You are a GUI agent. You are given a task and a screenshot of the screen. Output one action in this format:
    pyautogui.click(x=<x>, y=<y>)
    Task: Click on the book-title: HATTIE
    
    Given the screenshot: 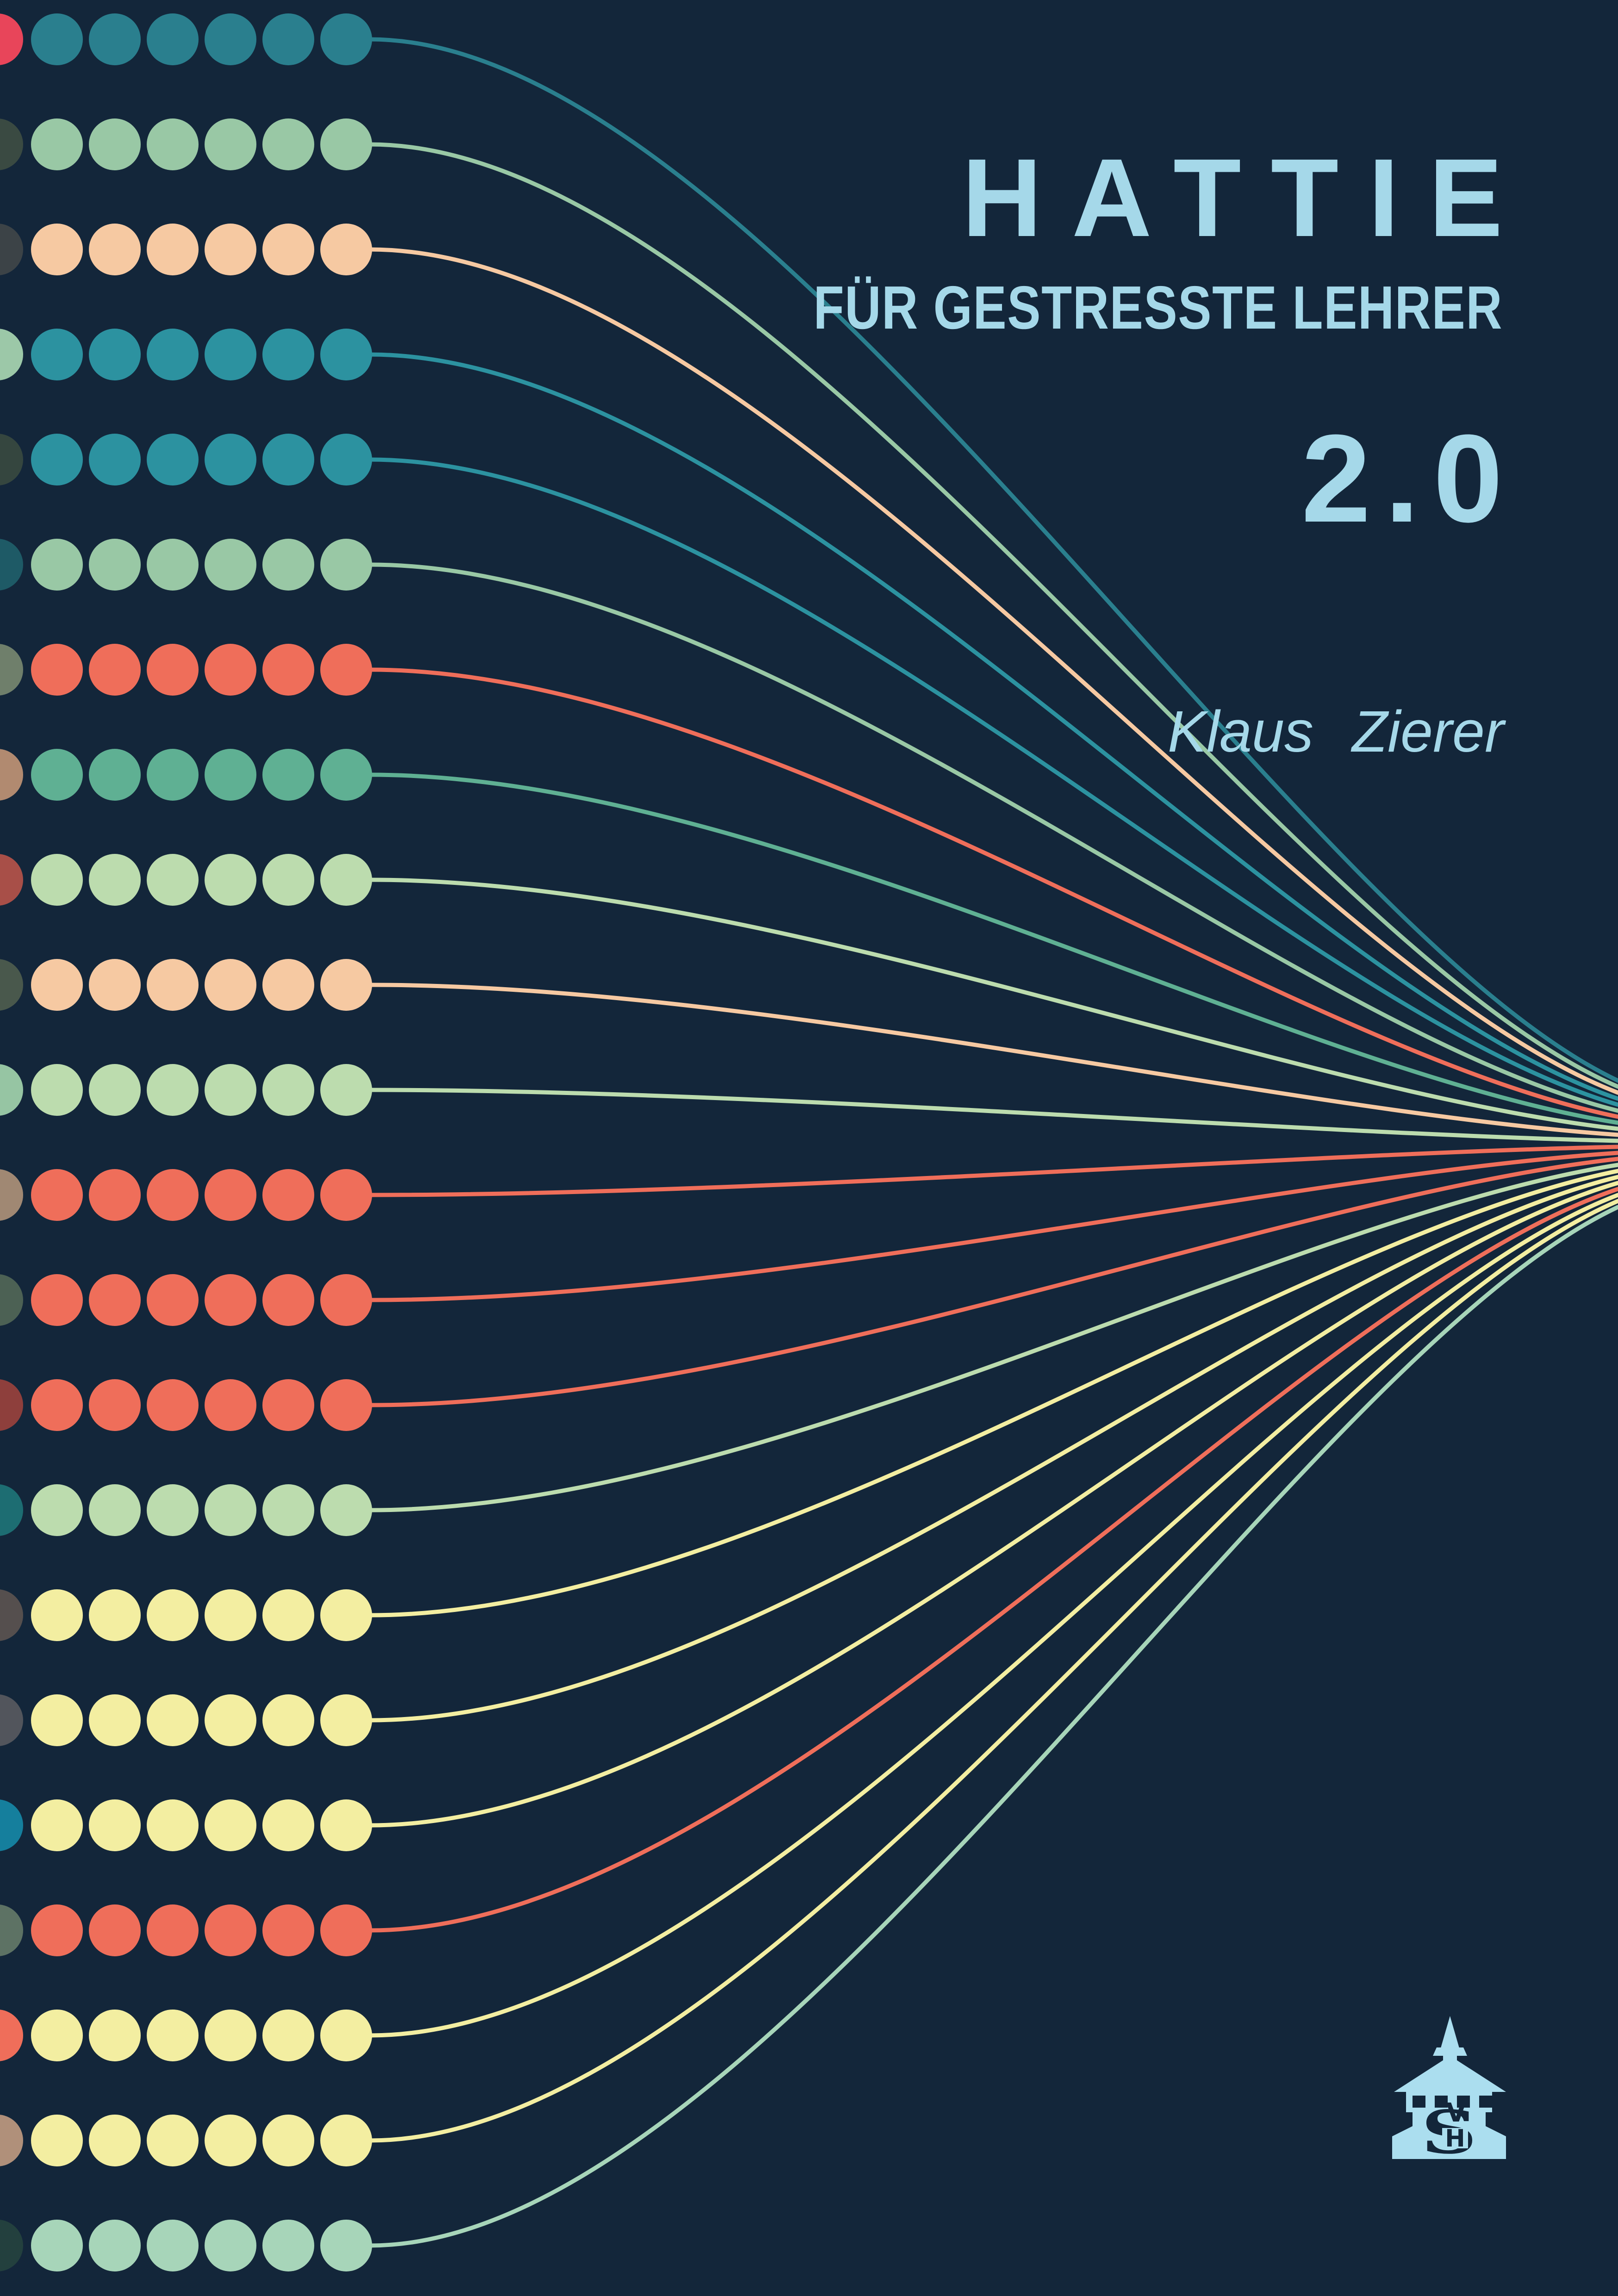 What is the action you would take?
    pyautogui.click(x=1247, y=198)
    